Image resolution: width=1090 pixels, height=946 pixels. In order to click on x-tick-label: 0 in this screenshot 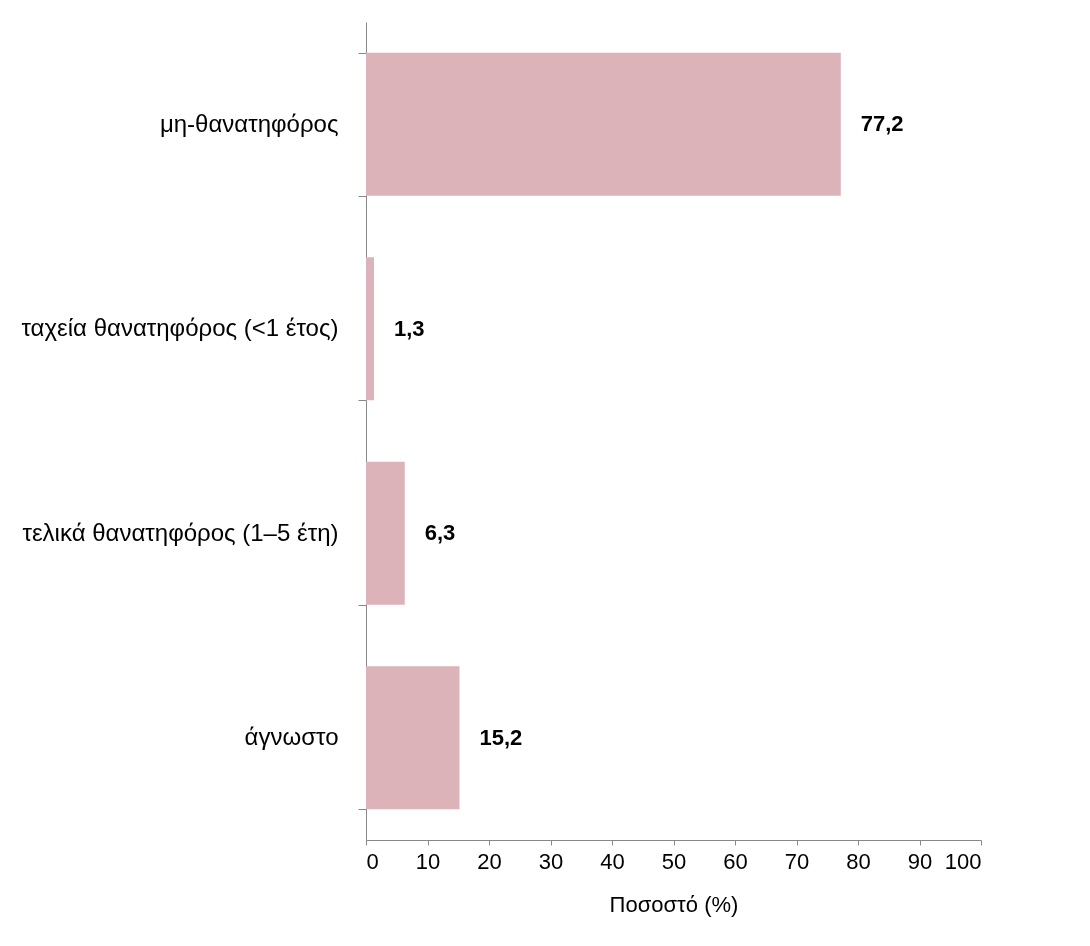, I will do `click(372, 861)`.